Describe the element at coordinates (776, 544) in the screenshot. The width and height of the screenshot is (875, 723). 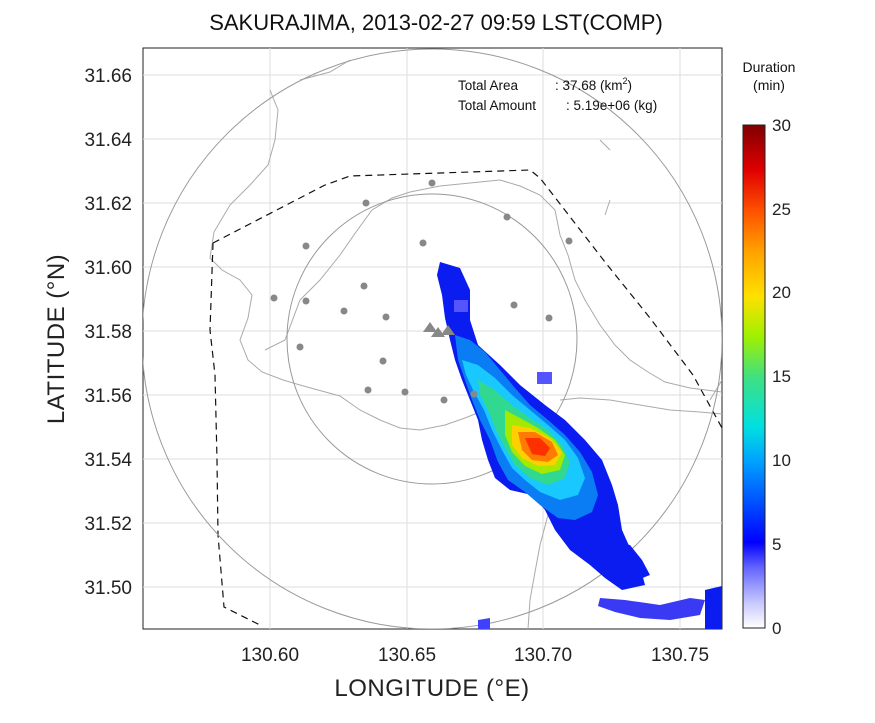
I see `colorbar-tick: 5` at that location.